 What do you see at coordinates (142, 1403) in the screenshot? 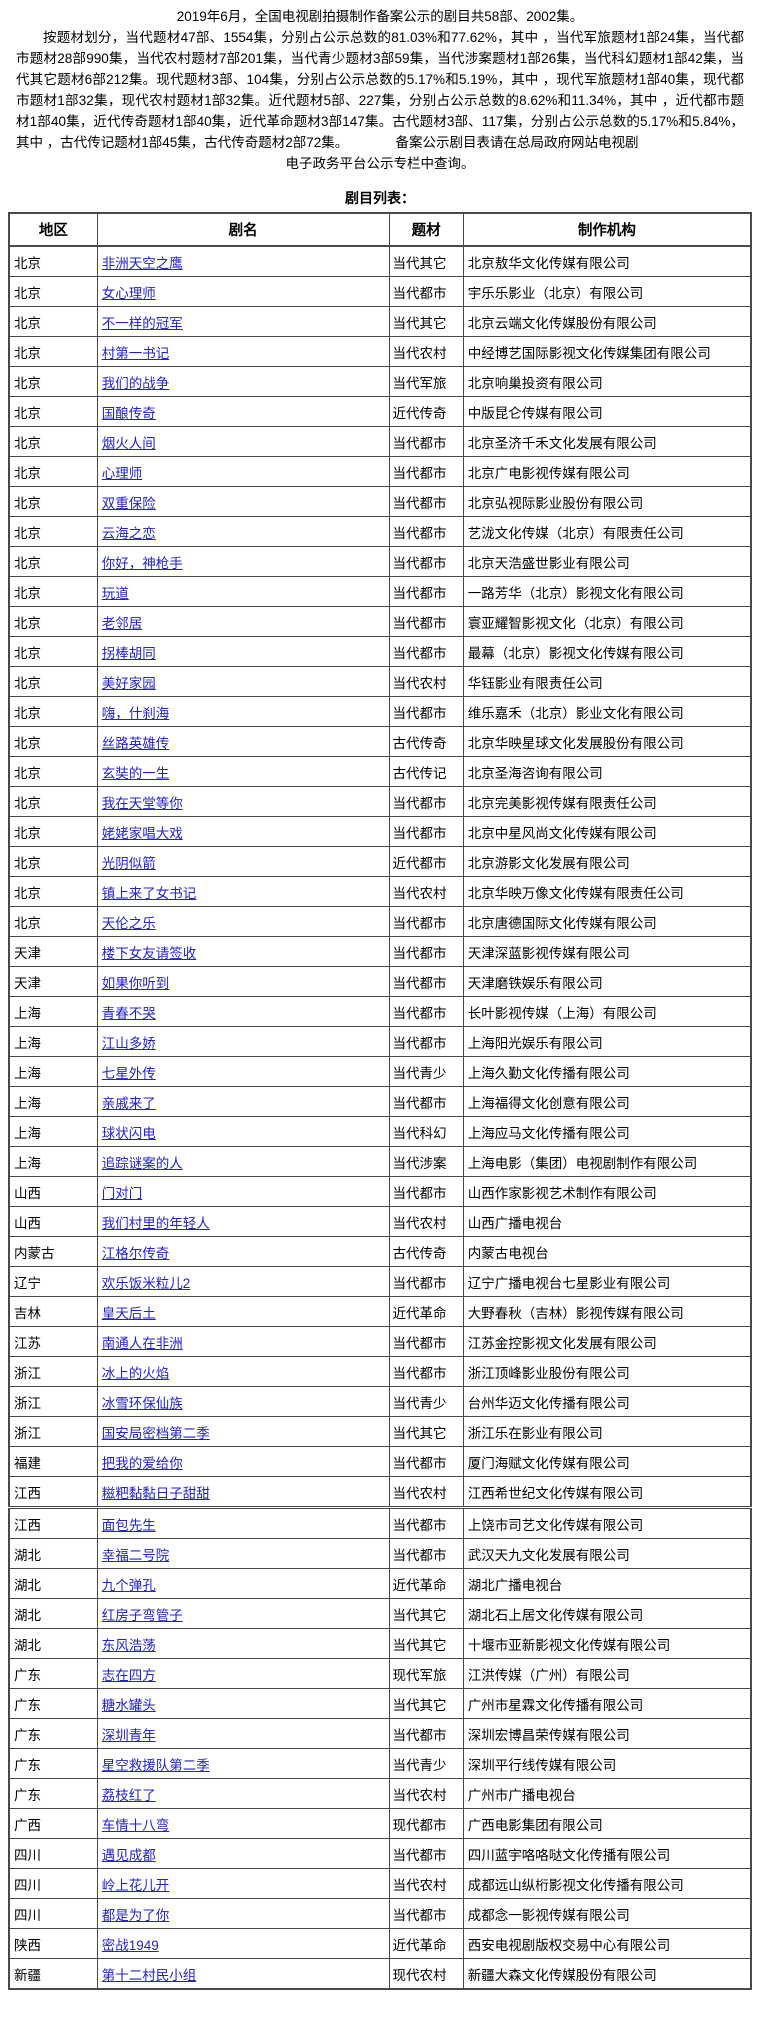
I see `drama-title-link: 冰雪环保仙族` at bounding box center [142, 1403].